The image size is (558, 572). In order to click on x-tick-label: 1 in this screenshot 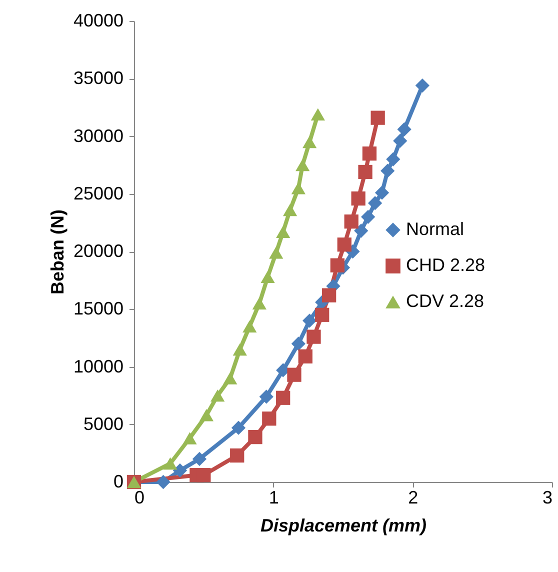, I will do `click(273, 498)`.